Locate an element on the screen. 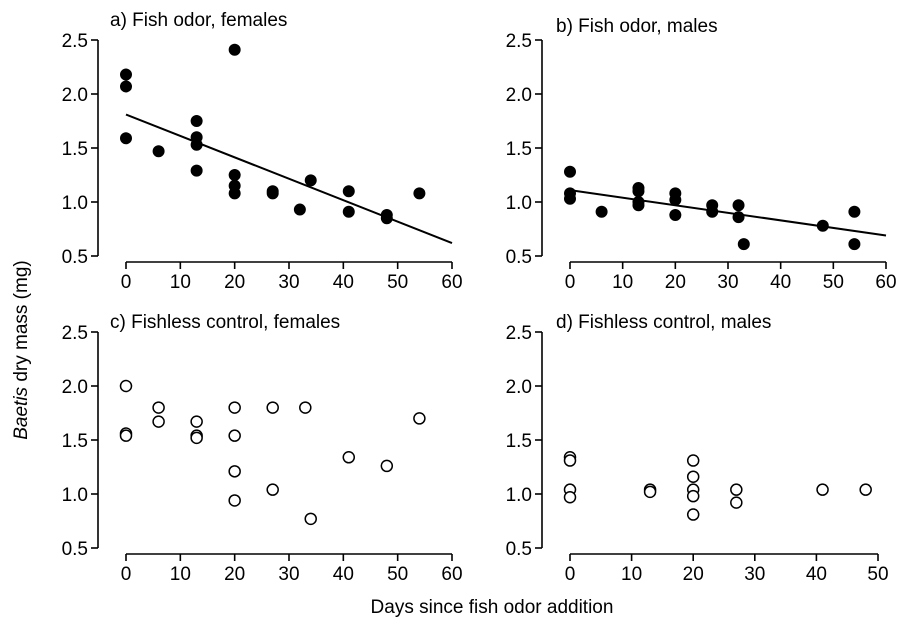  regression-line is located at coordinates (289, 178).